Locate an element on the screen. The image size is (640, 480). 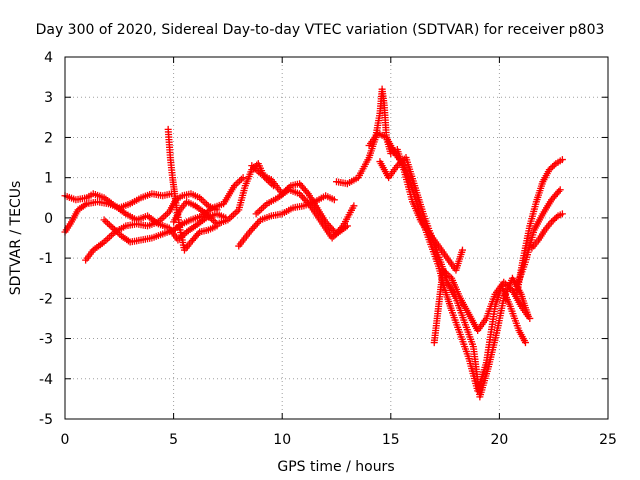
series-track-l is located at coordinates (454, 277).